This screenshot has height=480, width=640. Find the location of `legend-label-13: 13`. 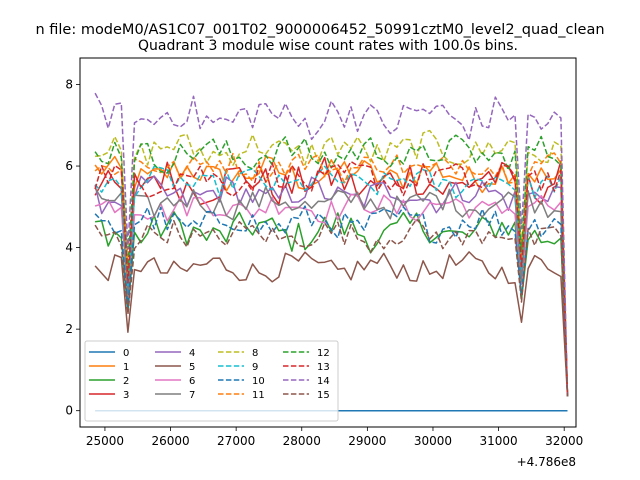

legend-label-13: 13 is located at coordinates (323, 367).